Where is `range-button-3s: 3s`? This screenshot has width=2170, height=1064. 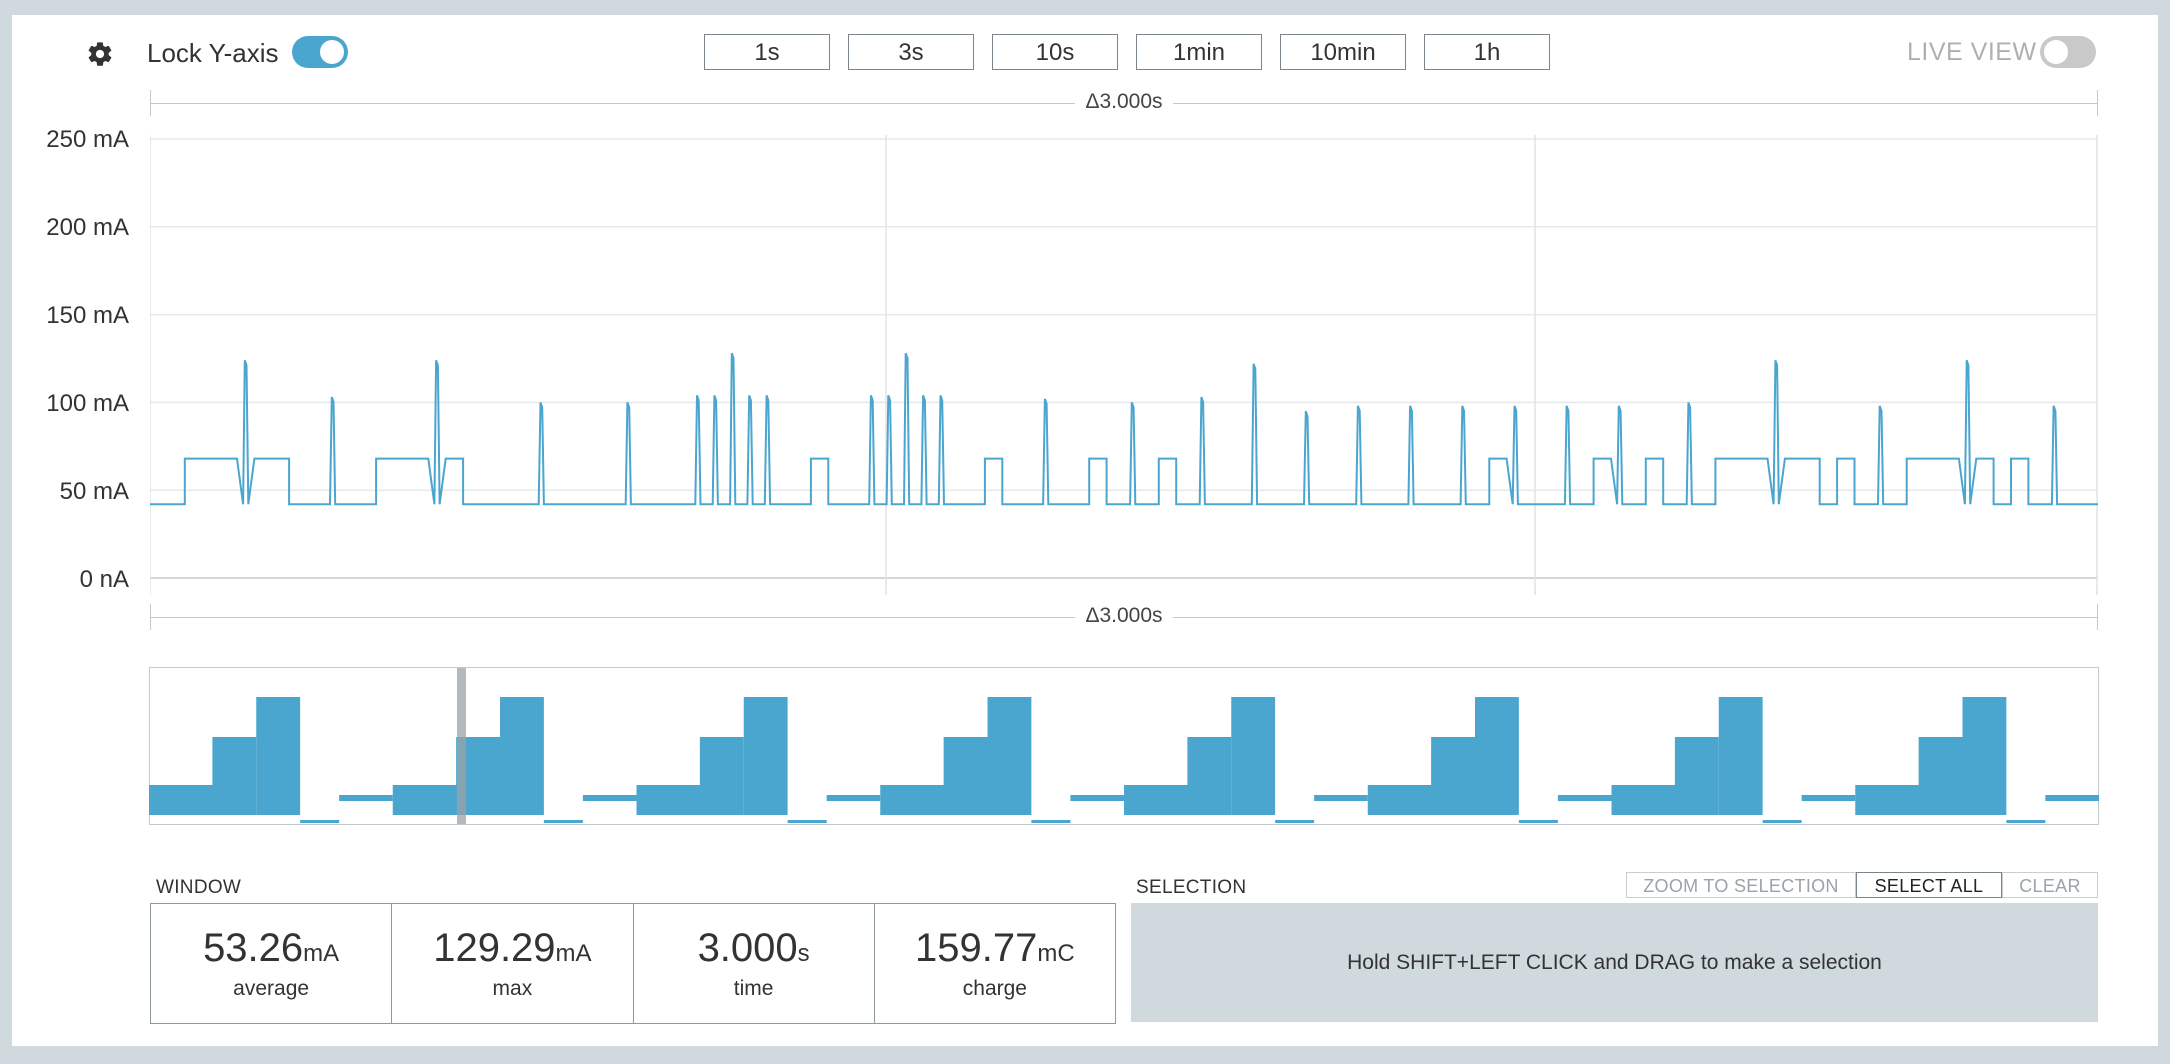 range-button-3s: 3s is located at coordinates (911, 52).